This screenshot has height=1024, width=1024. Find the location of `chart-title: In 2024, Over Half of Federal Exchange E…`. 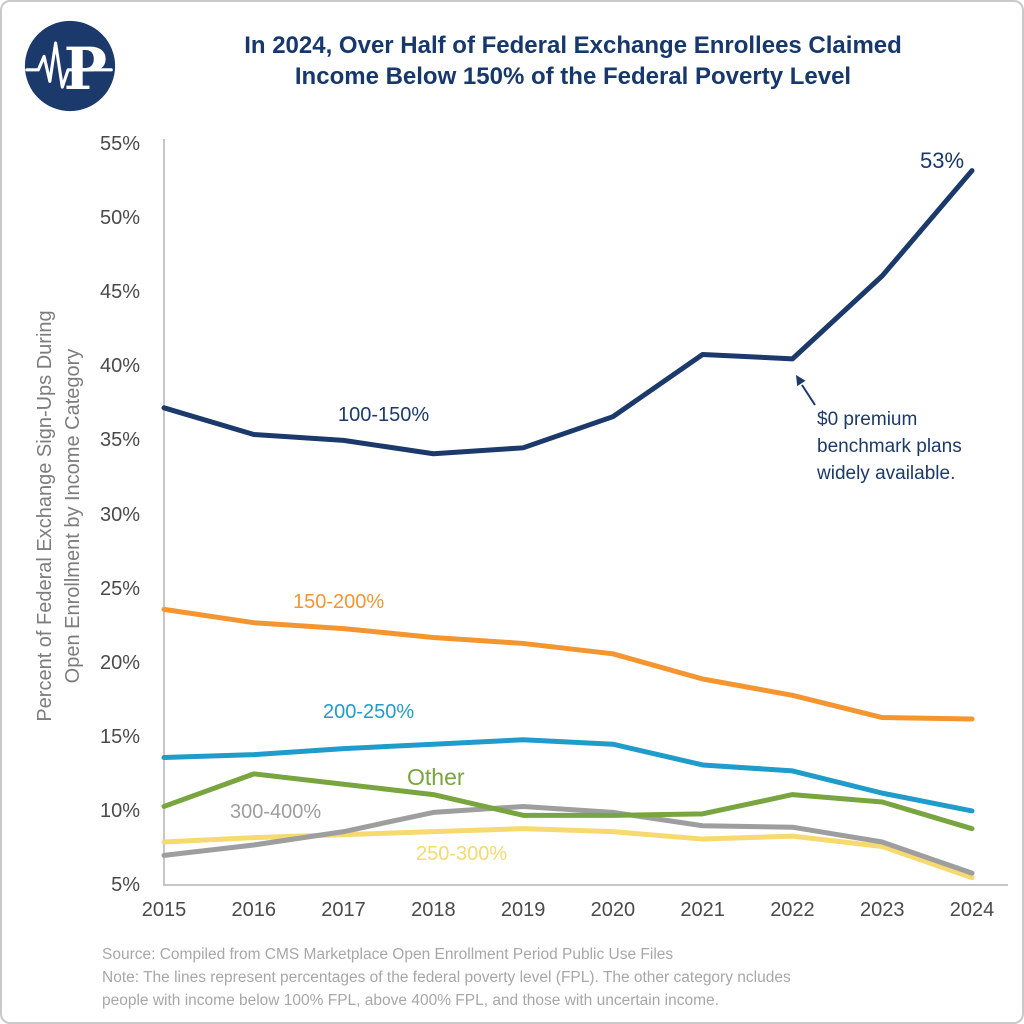

chart-title: In 2024, Over Half of Federal Exchange E… is located at coordinates (573, 61).